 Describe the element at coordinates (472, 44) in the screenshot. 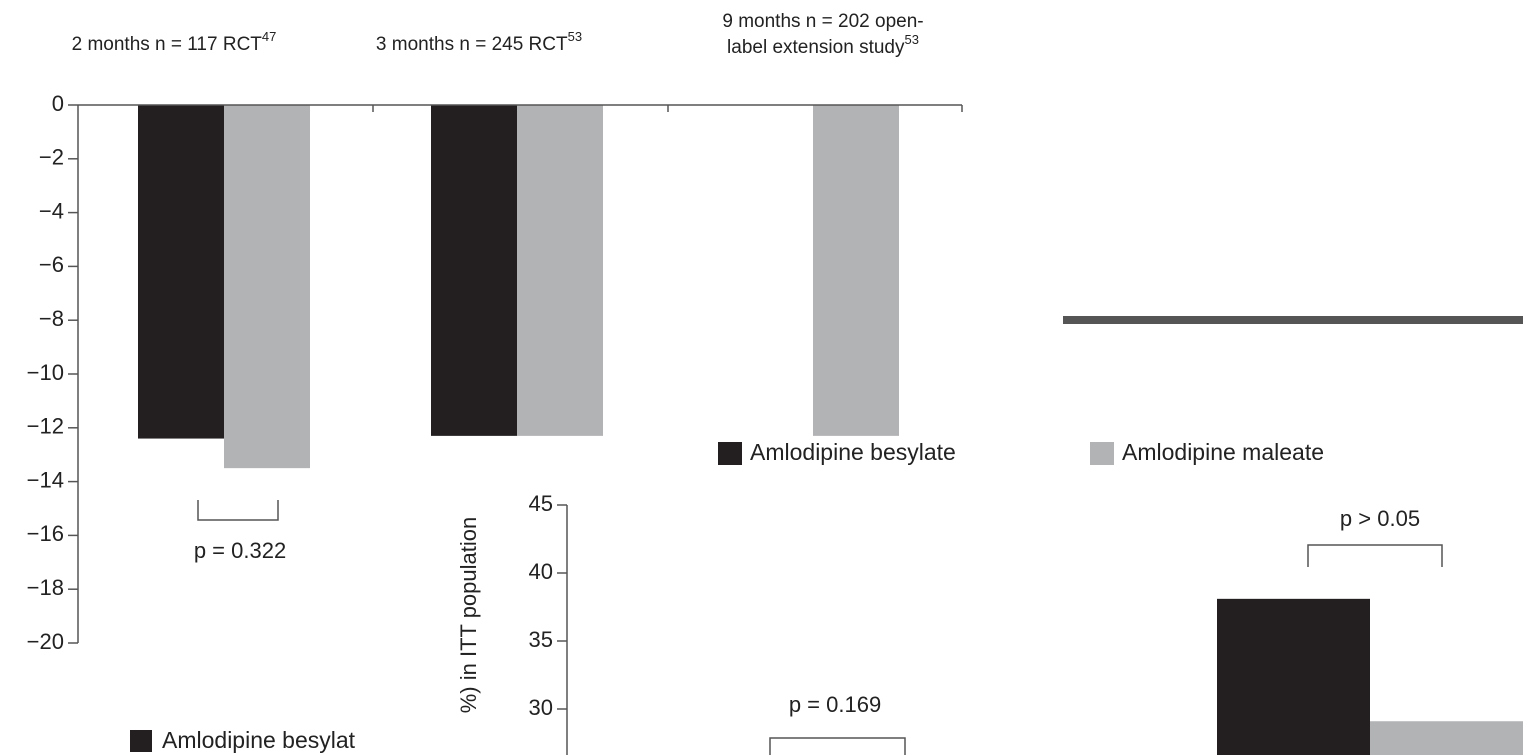

I see `category-text: 3 months n = 245 RCT` at that location.